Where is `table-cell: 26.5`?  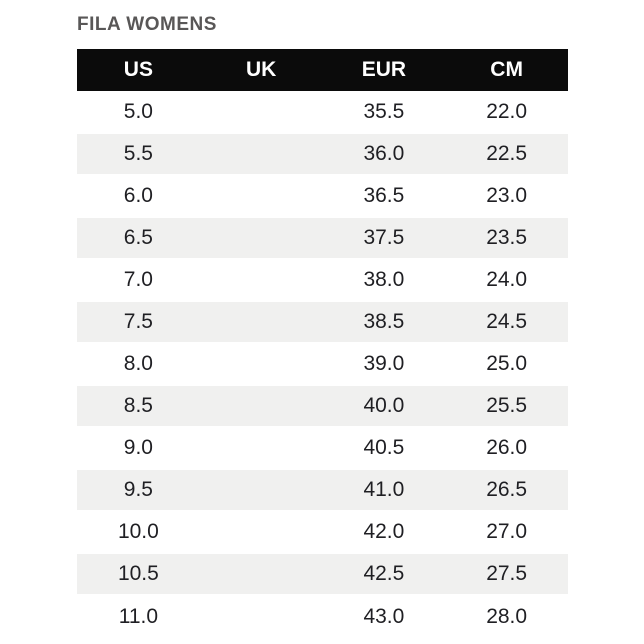
table-cell: 26.5 is located at coordinates (506, 490).